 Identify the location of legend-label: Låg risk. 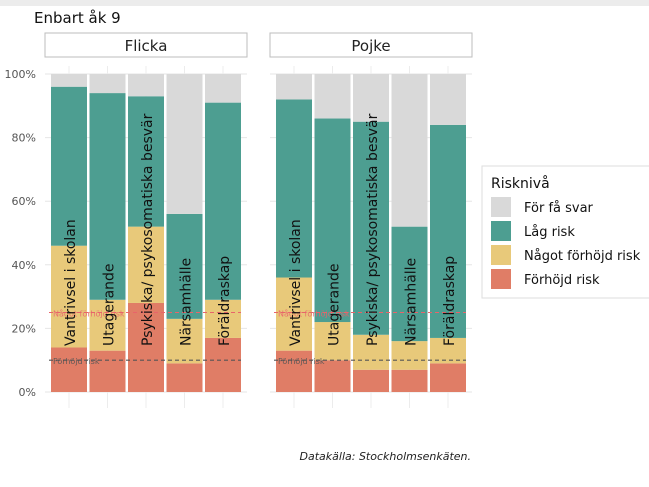
(549, 232).